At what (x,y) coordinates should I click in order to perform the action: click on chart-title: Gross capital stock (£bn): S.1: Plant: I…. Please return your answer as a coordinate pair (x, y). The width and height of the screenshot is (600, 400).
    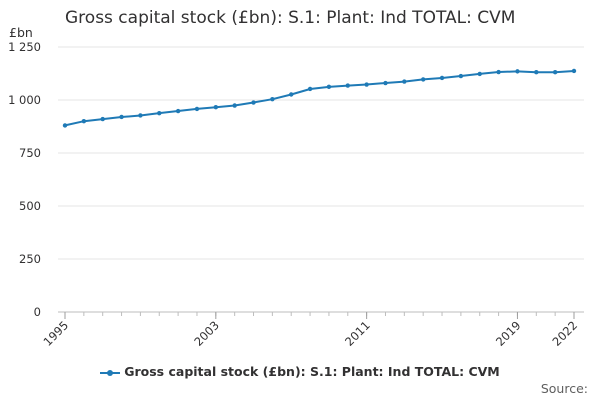
    Looking at the image, I should click on (290, 18).